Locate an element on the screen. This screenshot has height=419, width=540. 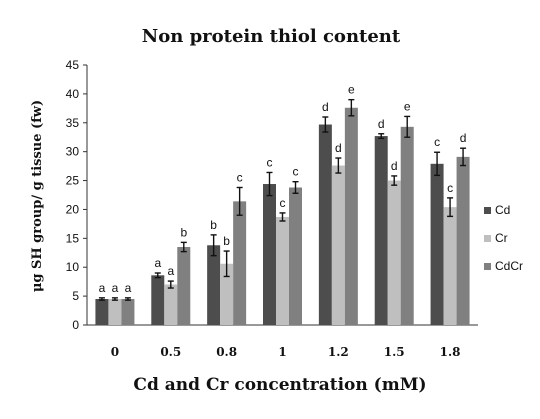
y-tick-label: 45 is located at coordinates (73, 65).